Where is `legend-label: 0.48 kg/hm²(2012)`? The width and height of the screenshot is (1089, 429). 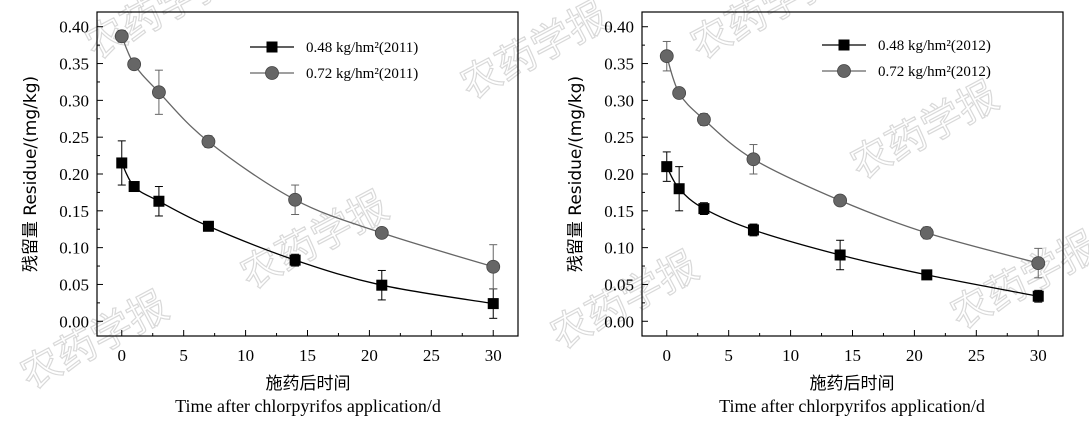 legend-label: 0.48 kg/hm²(2012) is located at coordinates (934, 46).